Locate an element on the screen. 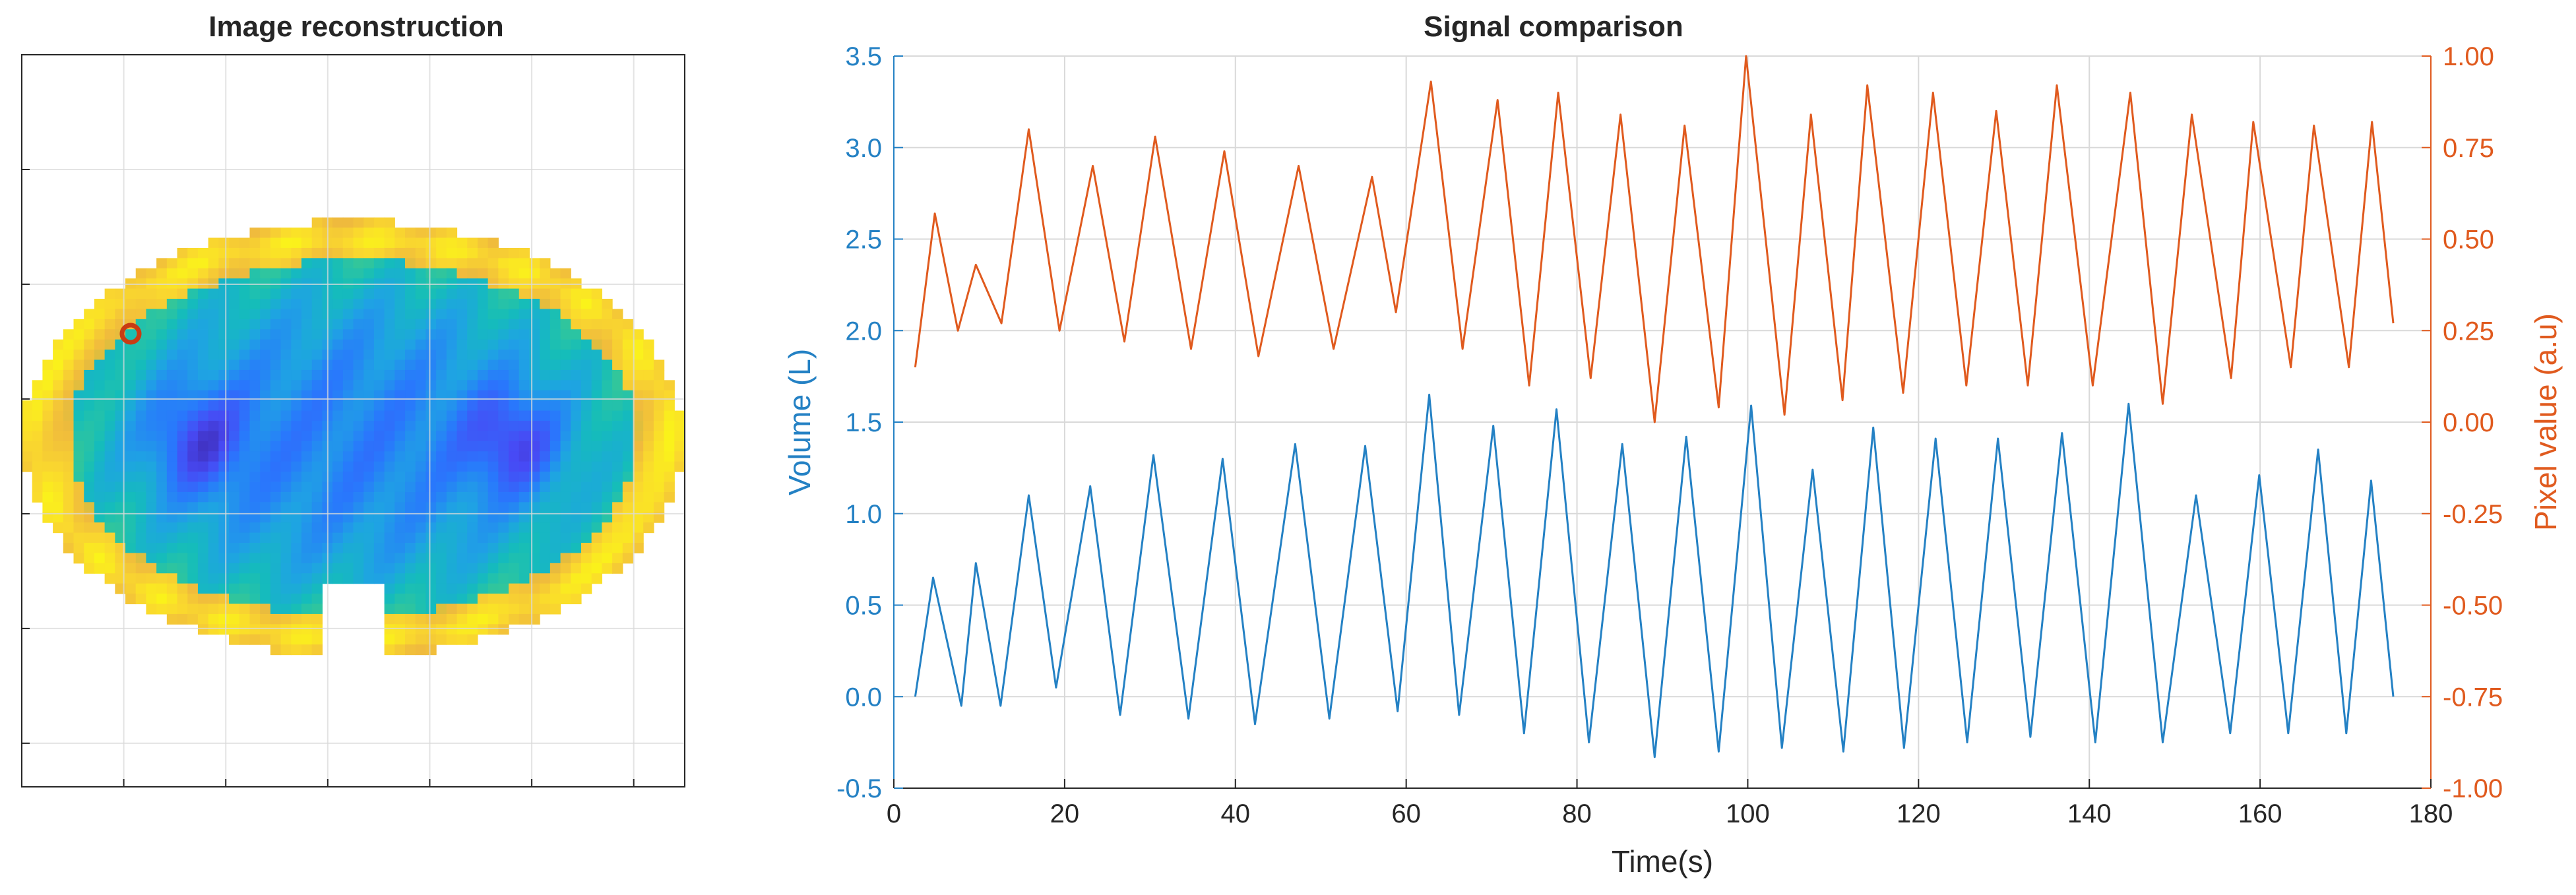  x-tick-label: 100 is located at coordinates (1748, 813).